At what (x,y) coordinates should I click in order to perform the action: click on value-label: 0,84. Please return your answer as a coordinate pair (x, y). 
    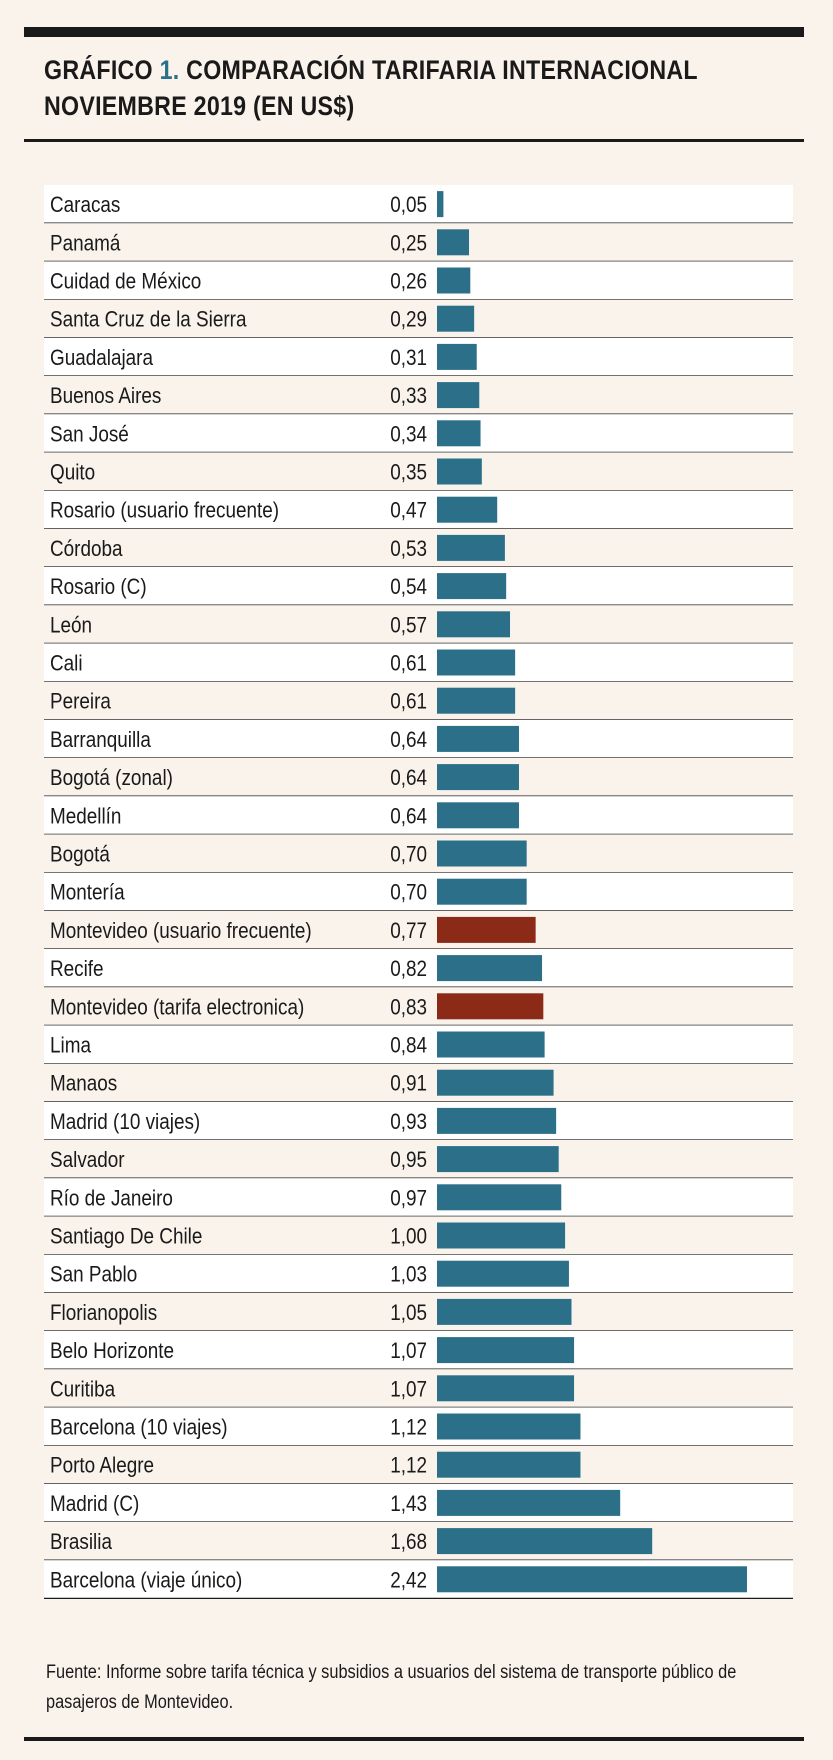
    Looking at the image, I should click on (408, 1045).